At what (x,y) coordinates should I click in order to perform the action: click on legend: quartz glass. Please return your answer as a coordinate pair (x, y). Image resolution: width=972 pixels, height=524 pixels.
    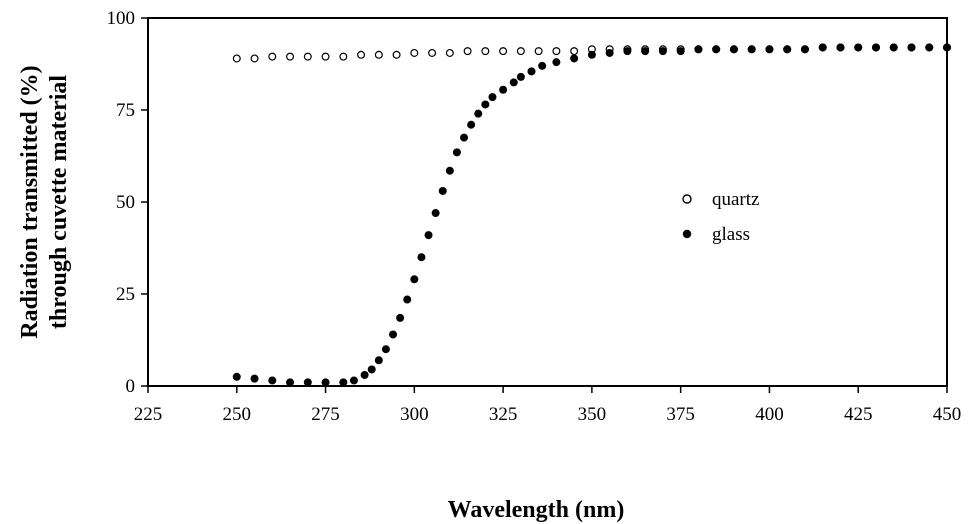
    Looking at the image, I should click on (720, 217).